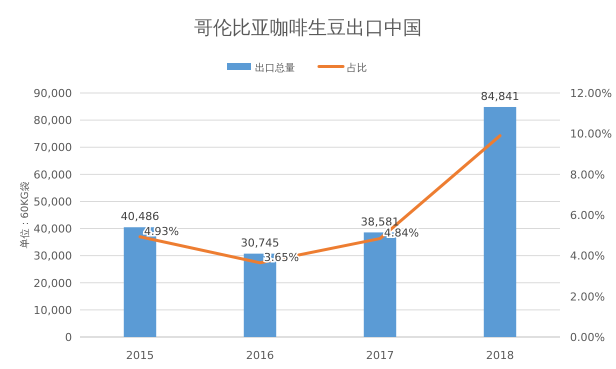  Describe the element at coordinates (260, 355) in the screenshot. I see `x-tick-label: 2016` at that location.